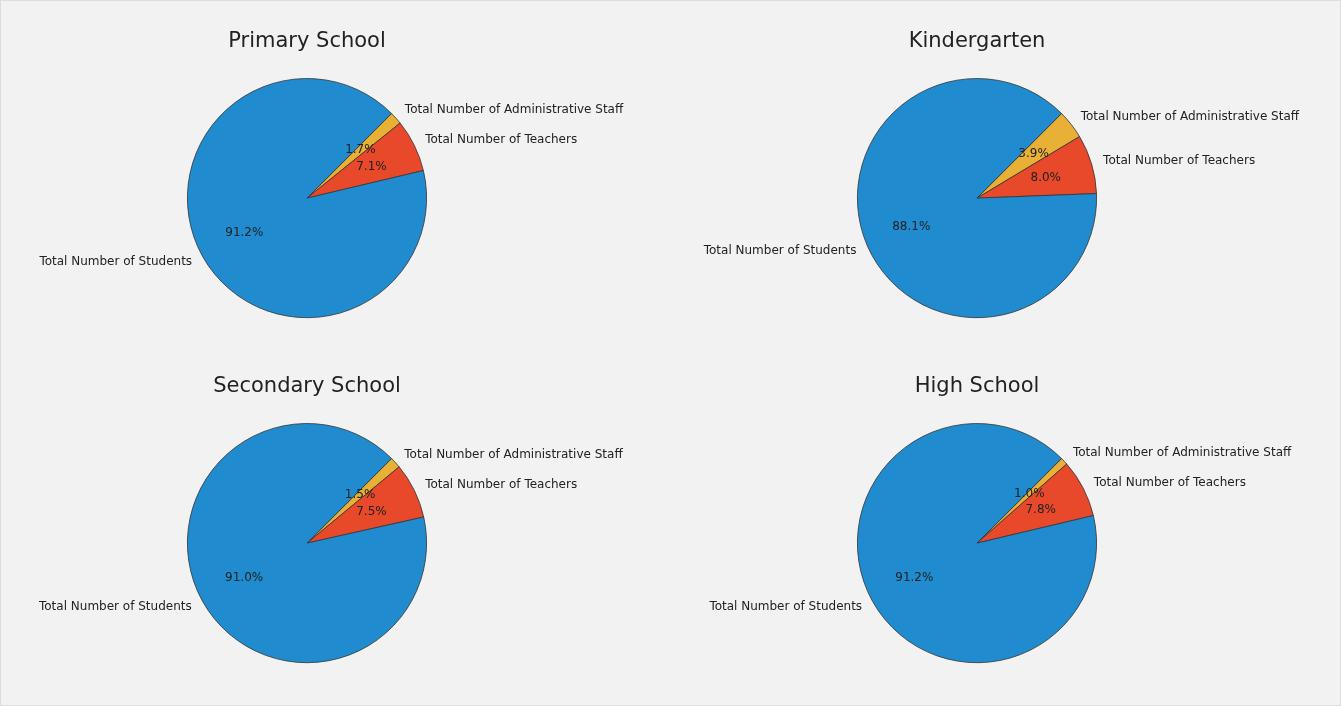 The height and width of the screenshot is (706, 1341). I want to click on data-label: 7.1%, so click(371, 165).